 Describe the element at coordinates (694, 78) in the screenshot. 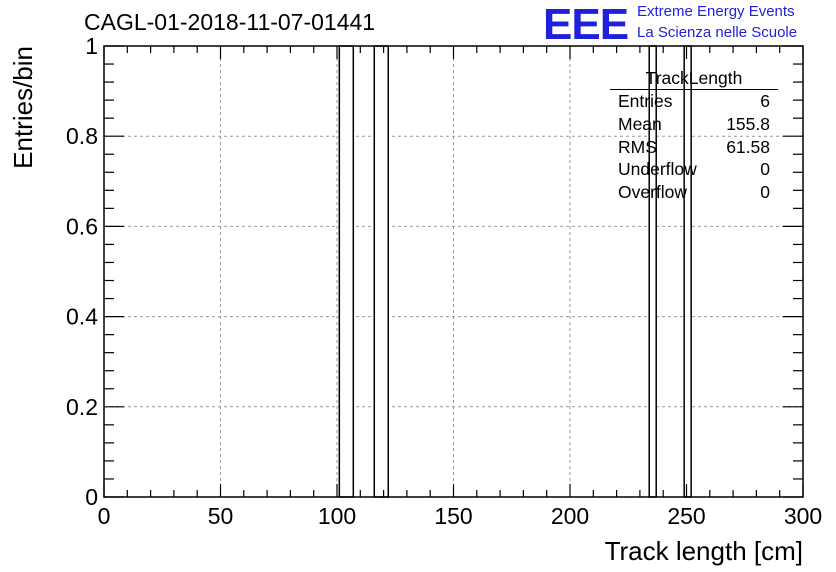

I see `stats-title: TrackLength` at that location.